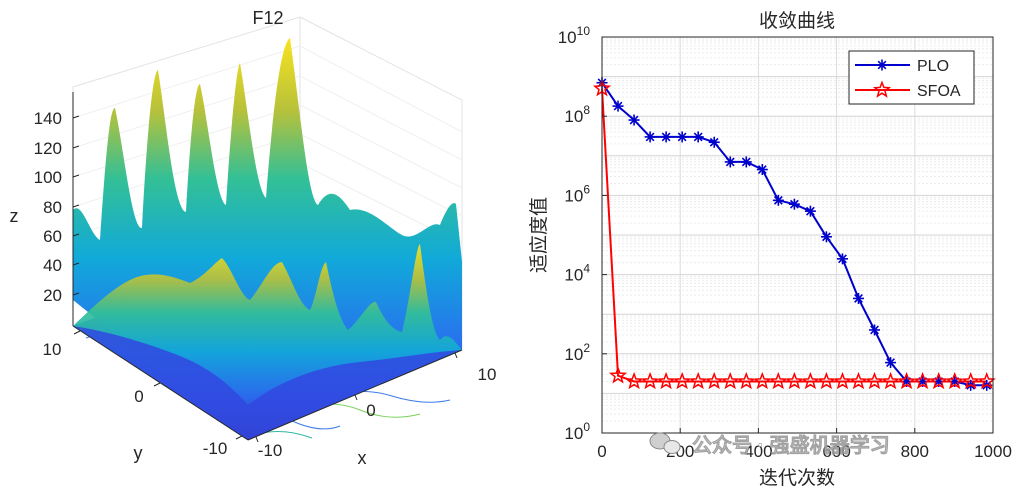 Image resolution: width=1015 pixels, height=489 pixels. Describe the element at coordinates (601, 451) in the screenshot. I see `conv-x-tick-label: 0` at that location.